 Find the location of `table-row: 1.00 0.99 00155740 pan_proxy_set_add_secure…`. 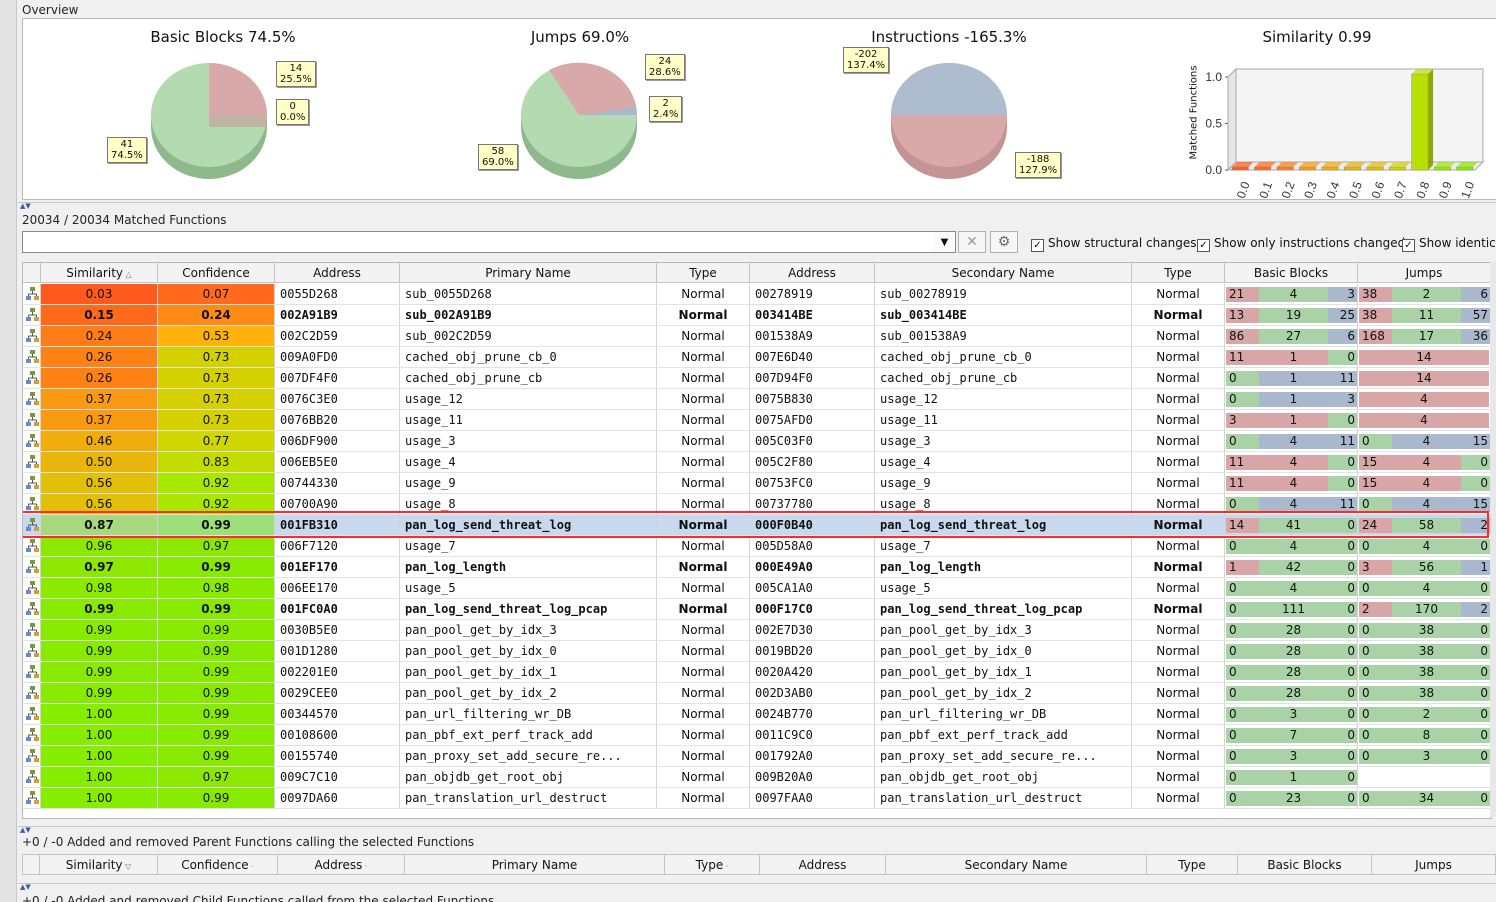

table-row: 1.00 0.99 00155740 pan_proxy_set_add_secure… is located at coordinates (757, 756).